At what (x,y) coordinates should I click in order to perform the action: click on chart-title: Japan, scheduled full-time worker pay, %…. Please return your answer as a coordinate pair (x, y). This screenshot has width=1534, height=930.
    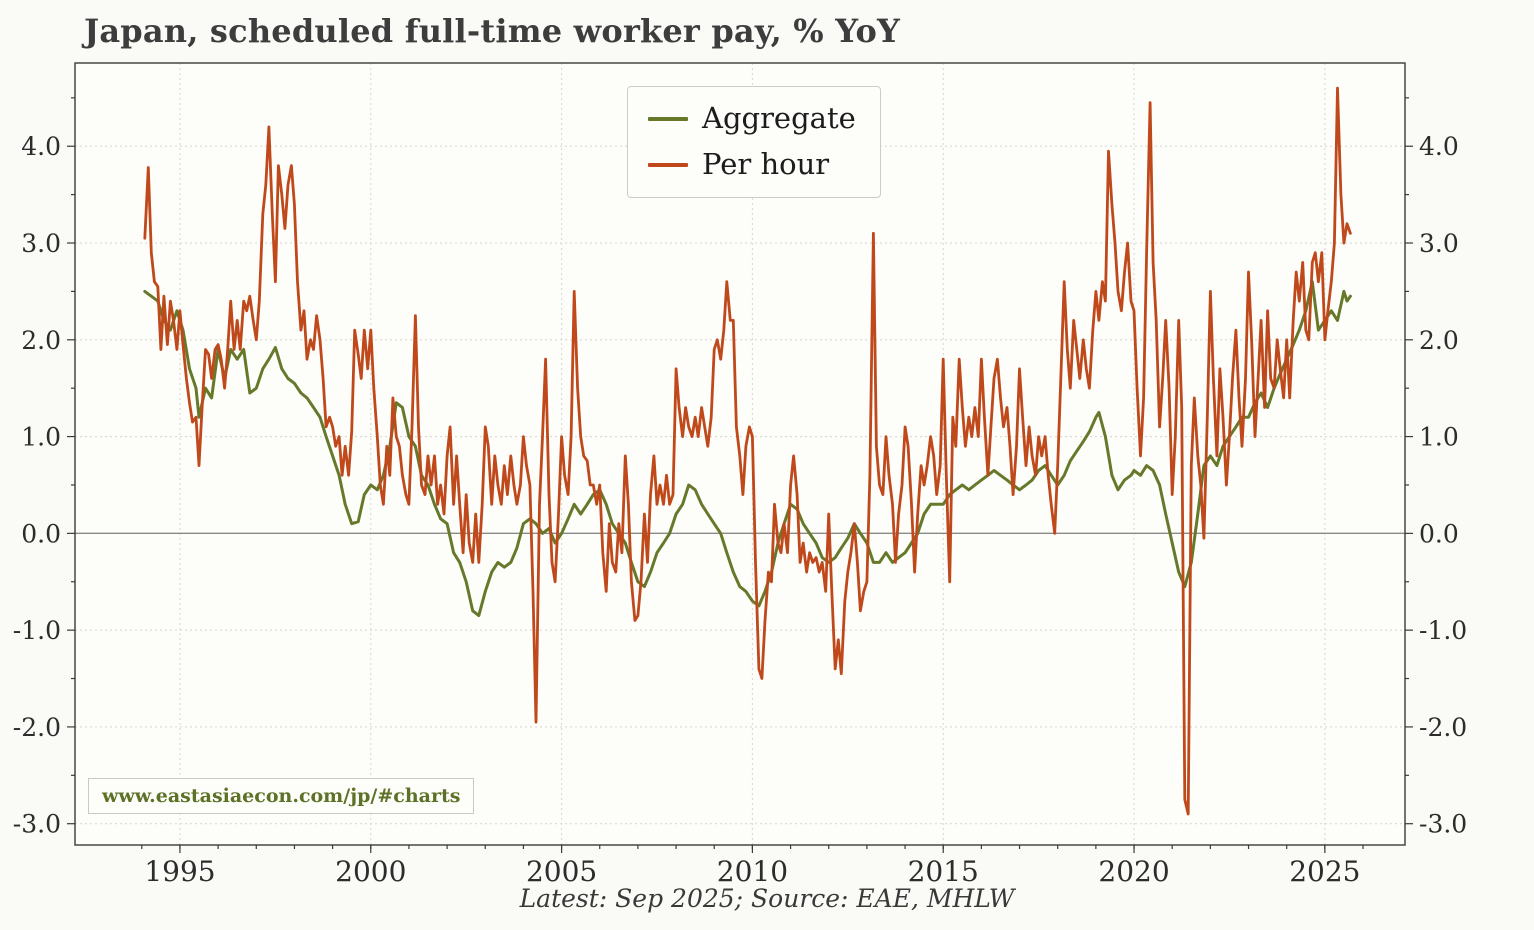
    Looking at the image, I should click on (492, 31).